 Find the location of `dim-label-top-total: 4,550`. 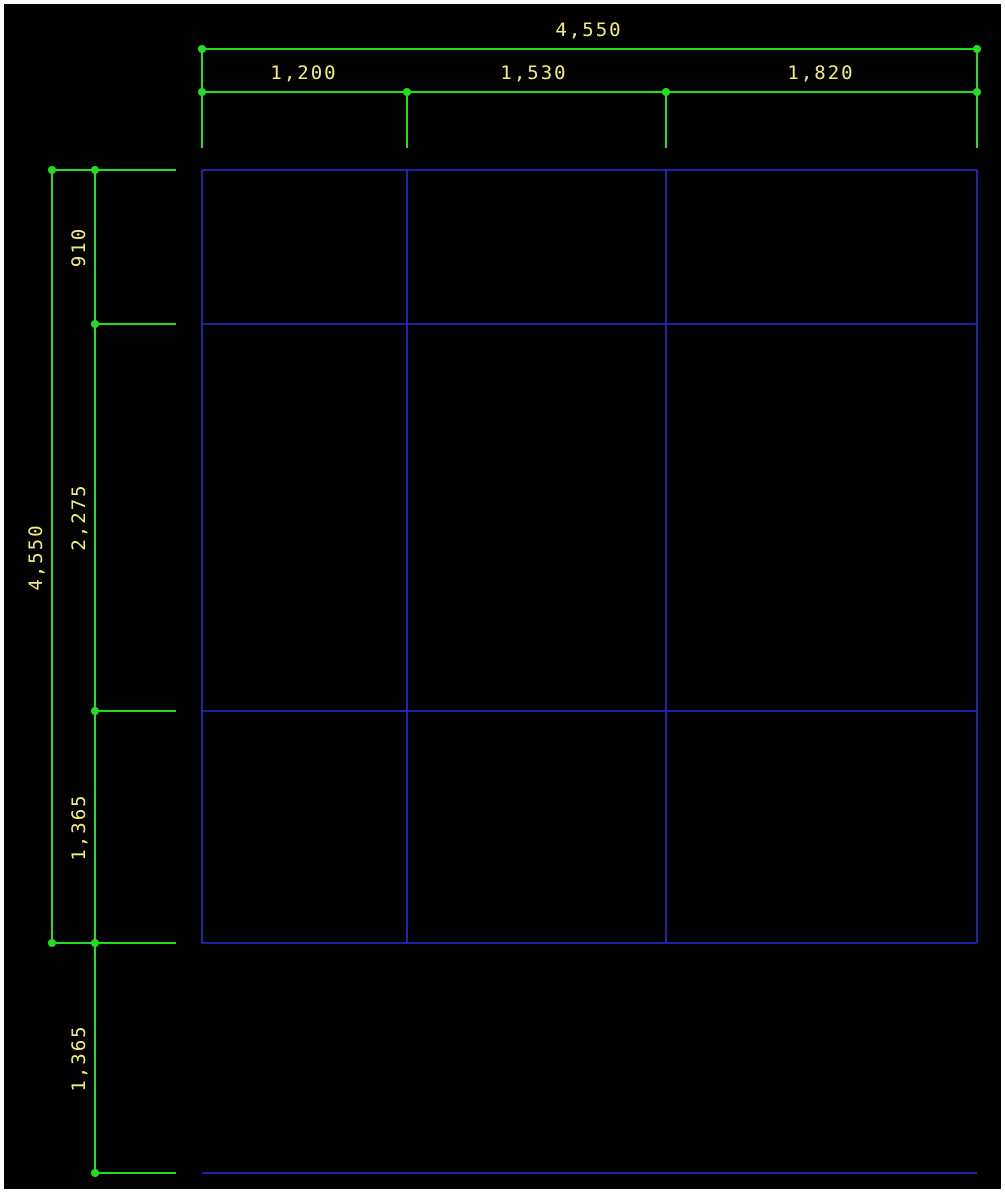

dim-label-top-total: 4,550 is located at coordinates (588, 30).